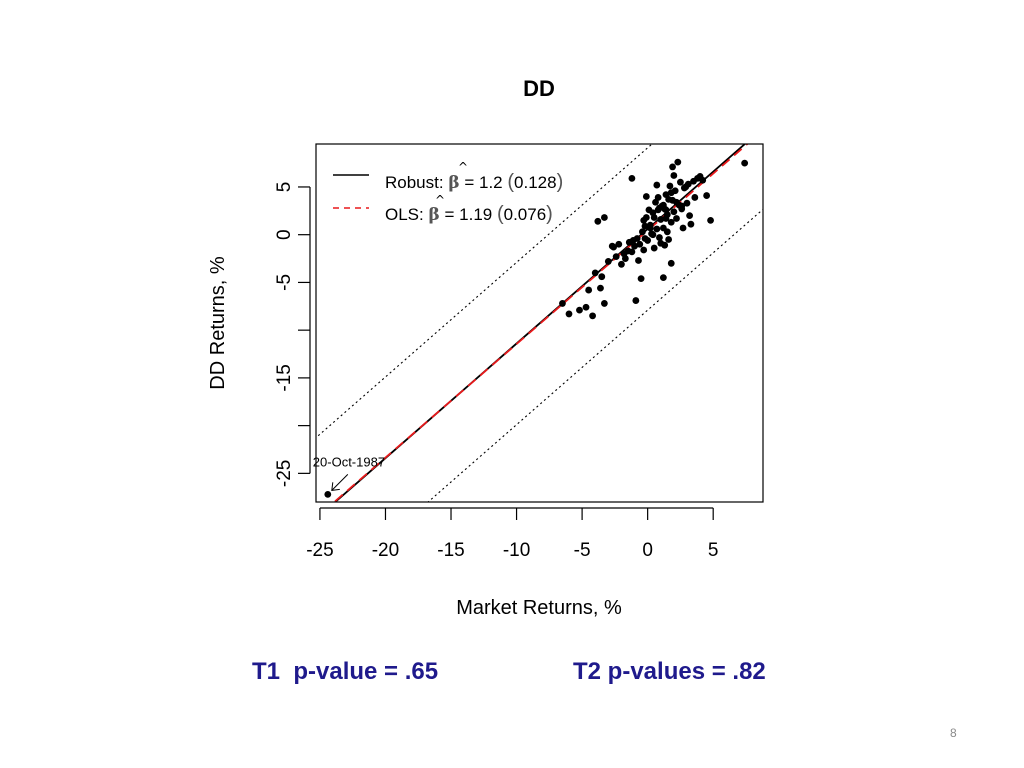 This screenshot has width=1024, height=768. What do you see at coordinates (440, 200) in the screenshot?
I see `hat-icon: ^` at bounding box center [440, 200].